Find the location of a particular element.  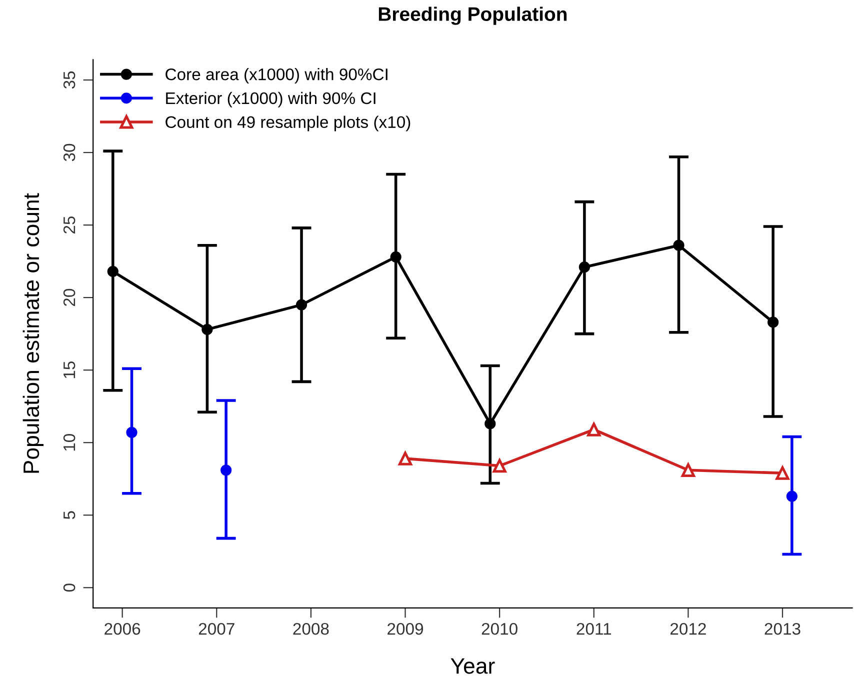

x-tick-label: 2008 is located at coordinates (311, 628).